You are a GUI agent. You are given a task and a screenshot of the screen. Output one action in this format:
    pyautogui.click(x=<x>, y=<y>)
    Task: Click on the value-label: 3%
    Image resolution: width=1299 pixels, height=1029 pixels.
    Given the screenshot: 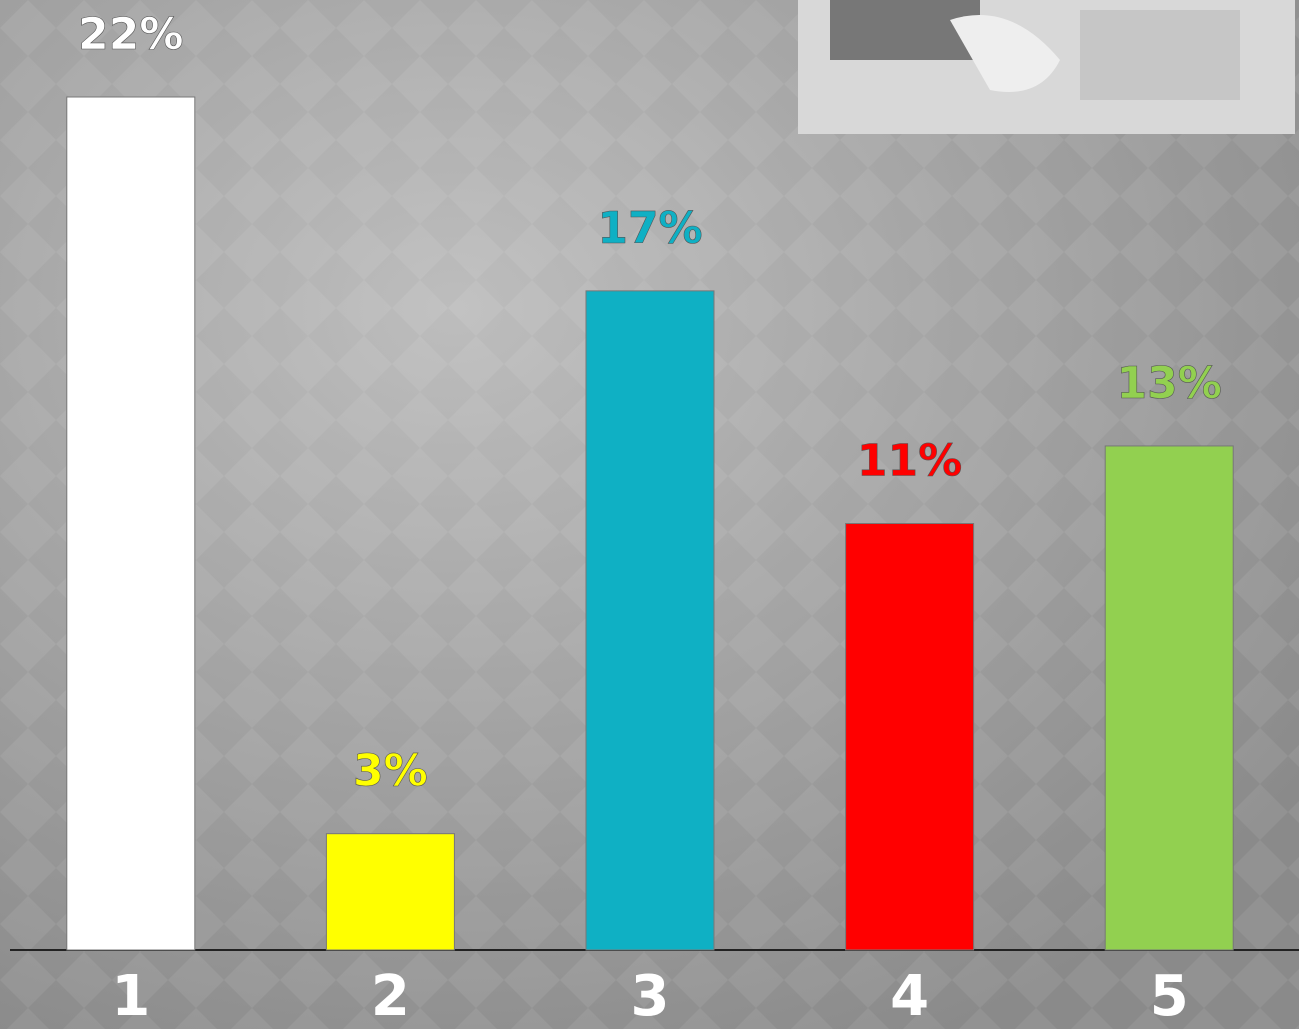 What is the action you would take?
    pyautogui.click(x=390, y=771)
    